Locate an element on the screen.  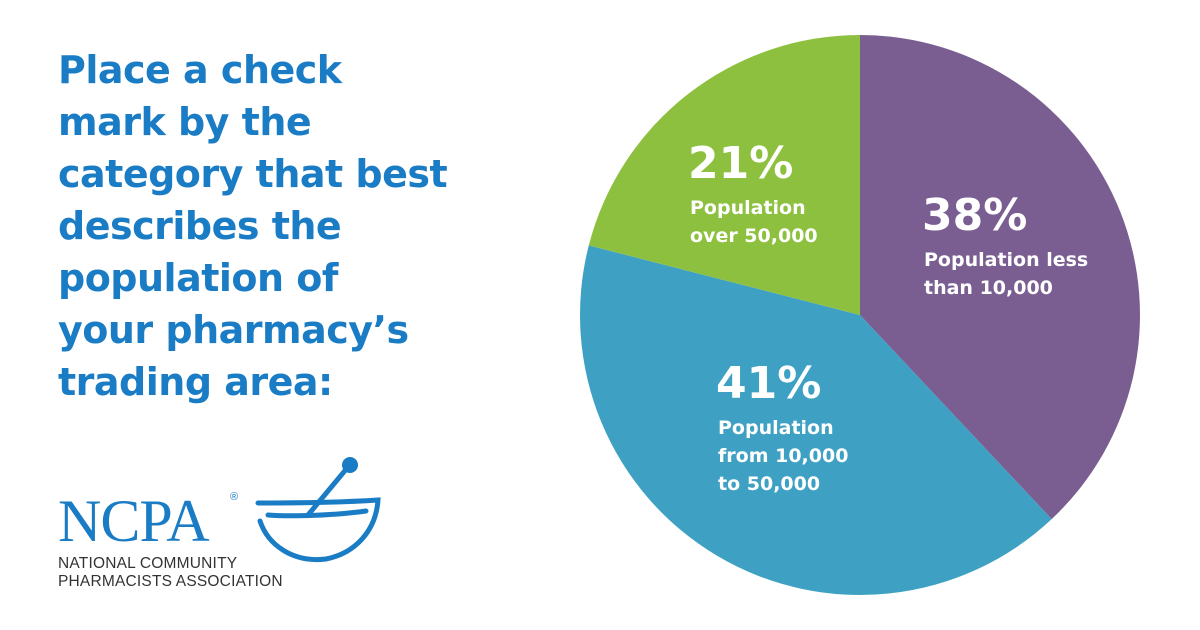
pestle-head is located at coordinates (350, 465).